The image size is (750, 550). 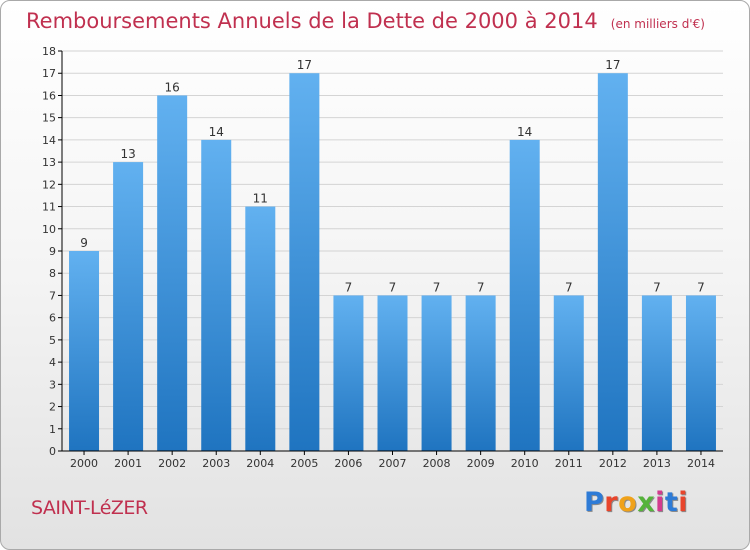 I want to click on bar-2000, so click(x=84, y=351).